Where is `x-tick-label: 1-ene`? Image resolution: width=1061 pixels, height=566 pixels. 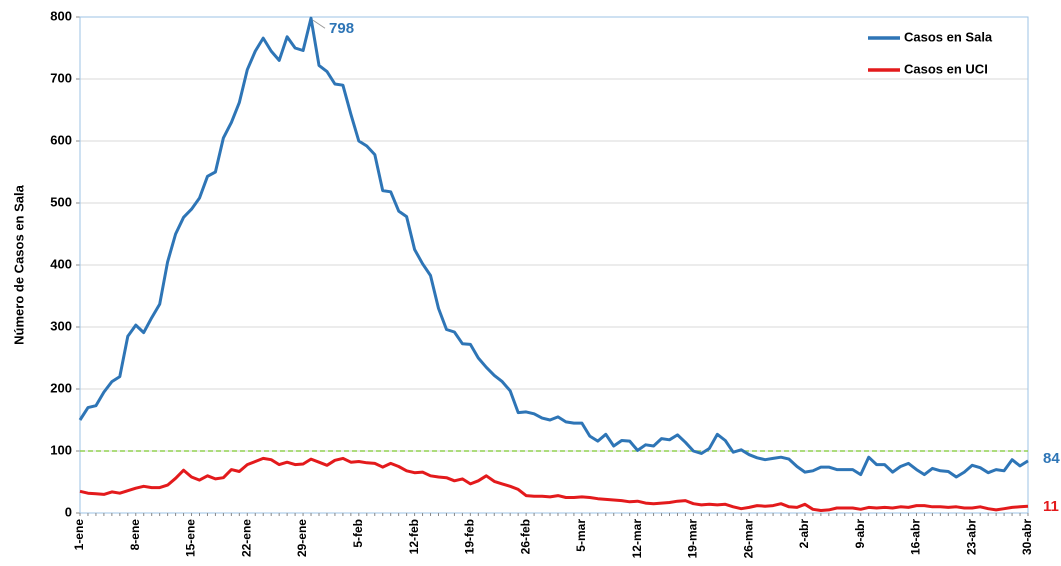 x-tick-label: 1-ene is located at coordinates (79, 535).